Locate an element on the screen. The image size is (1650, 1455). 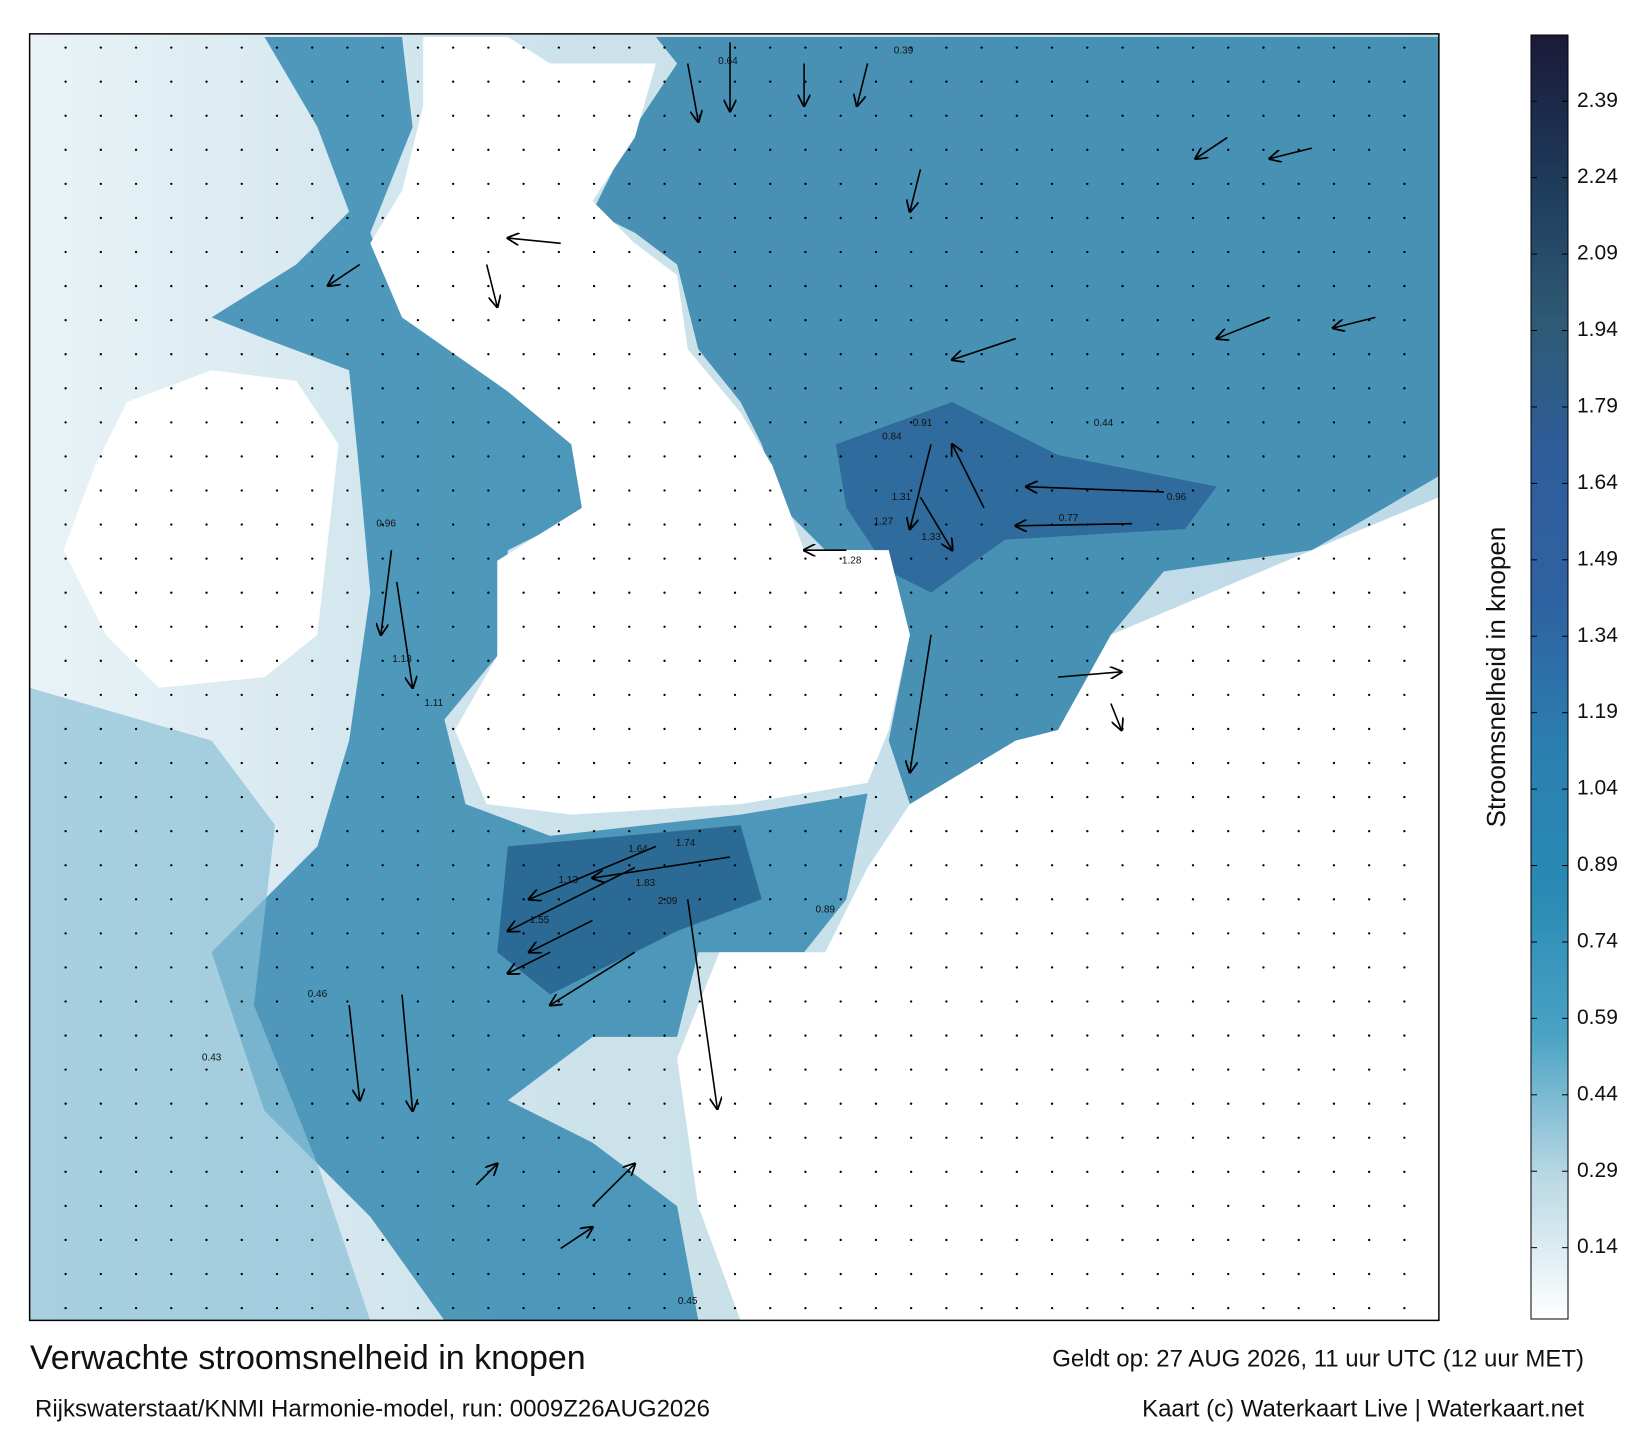
speed-label: 0.96 is located at coordinates (1177, 497).